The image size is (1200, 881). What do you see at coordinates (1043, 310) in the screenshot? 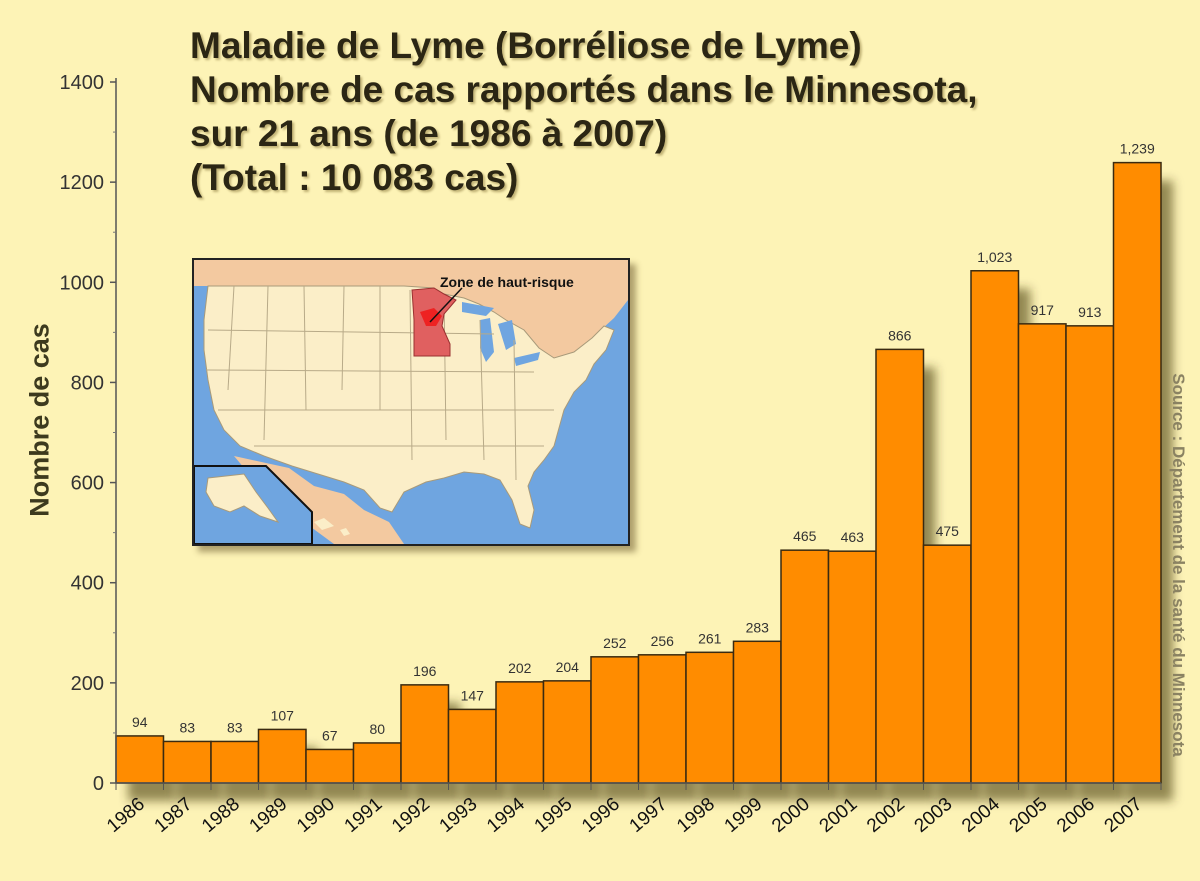
I see `value-label: 917` at bounding box center [1043, 310].